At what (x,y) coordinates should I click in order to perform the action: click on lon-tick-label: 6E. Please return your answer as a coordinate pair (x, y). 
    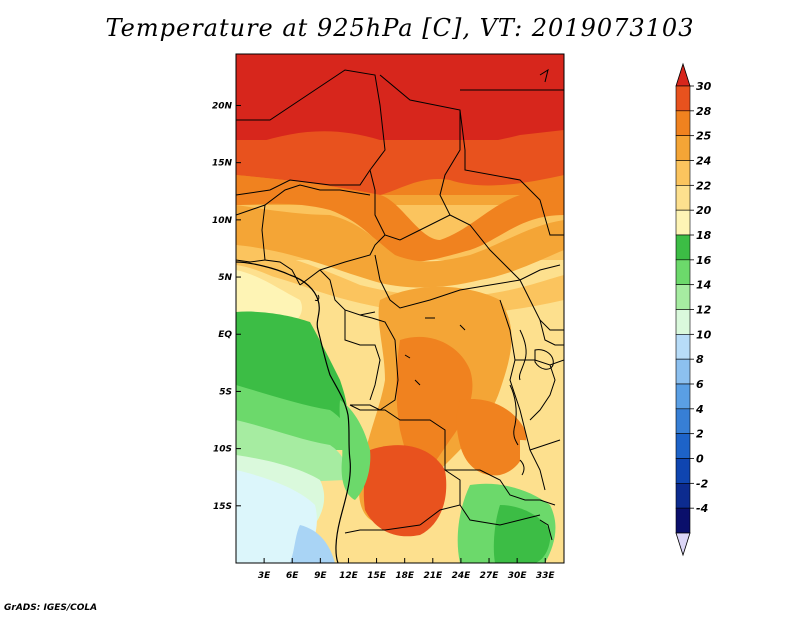
    Looking at the image, I should click on (292, 576).